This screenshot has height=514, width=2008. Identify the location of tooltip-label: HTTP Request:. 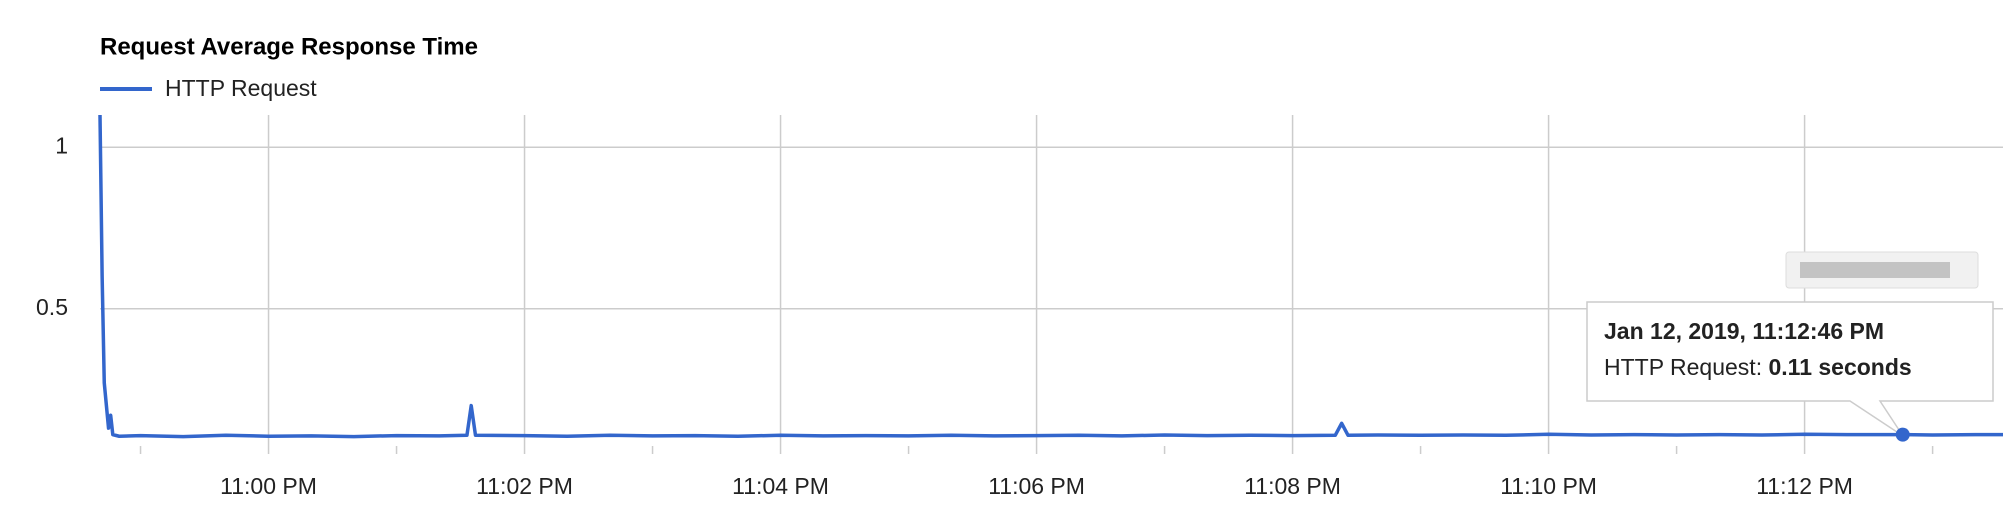
(1683, 367).